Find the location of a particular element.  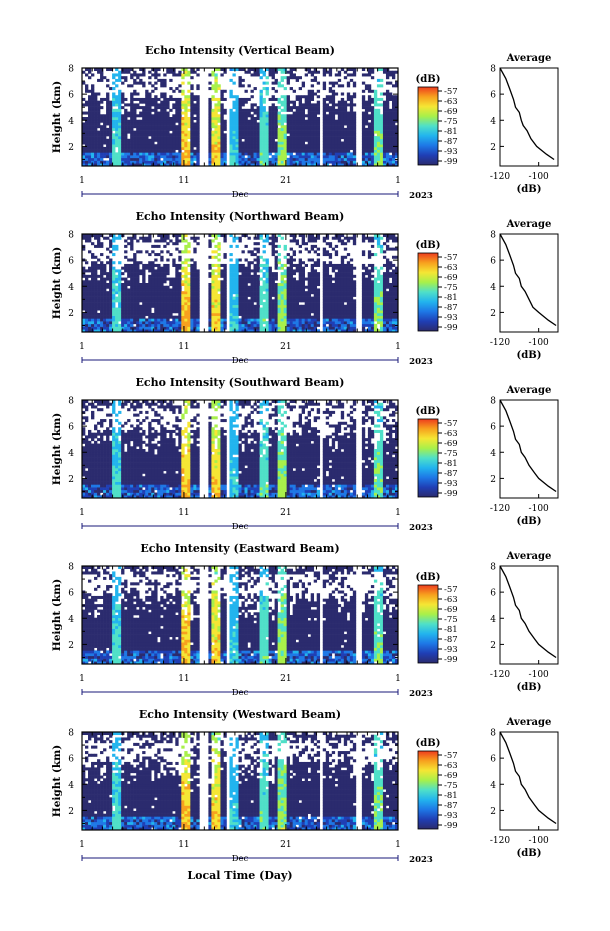

colorbar-tick-label: -81 is located at coordinates (451, 132).